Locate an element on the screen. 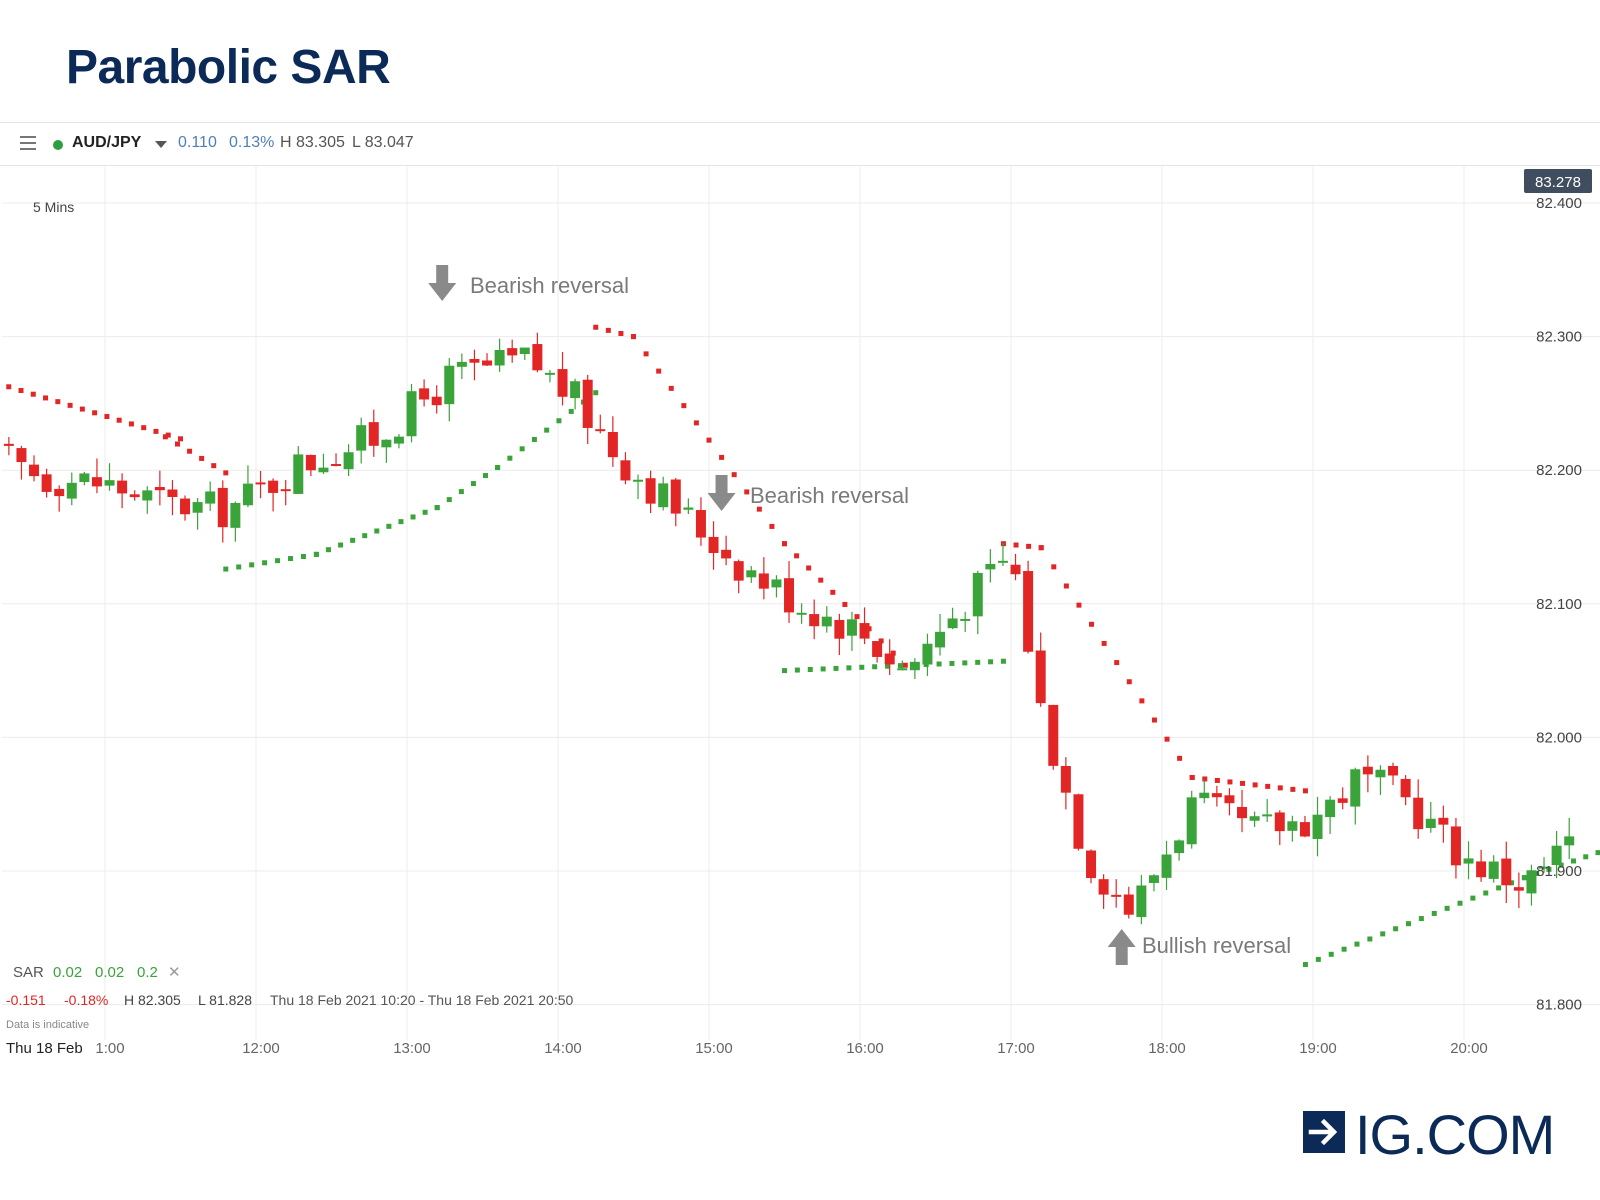 The width and height of the screenshot is (1600, 1200). caret-down-icon is located at coordinates (161, 144).